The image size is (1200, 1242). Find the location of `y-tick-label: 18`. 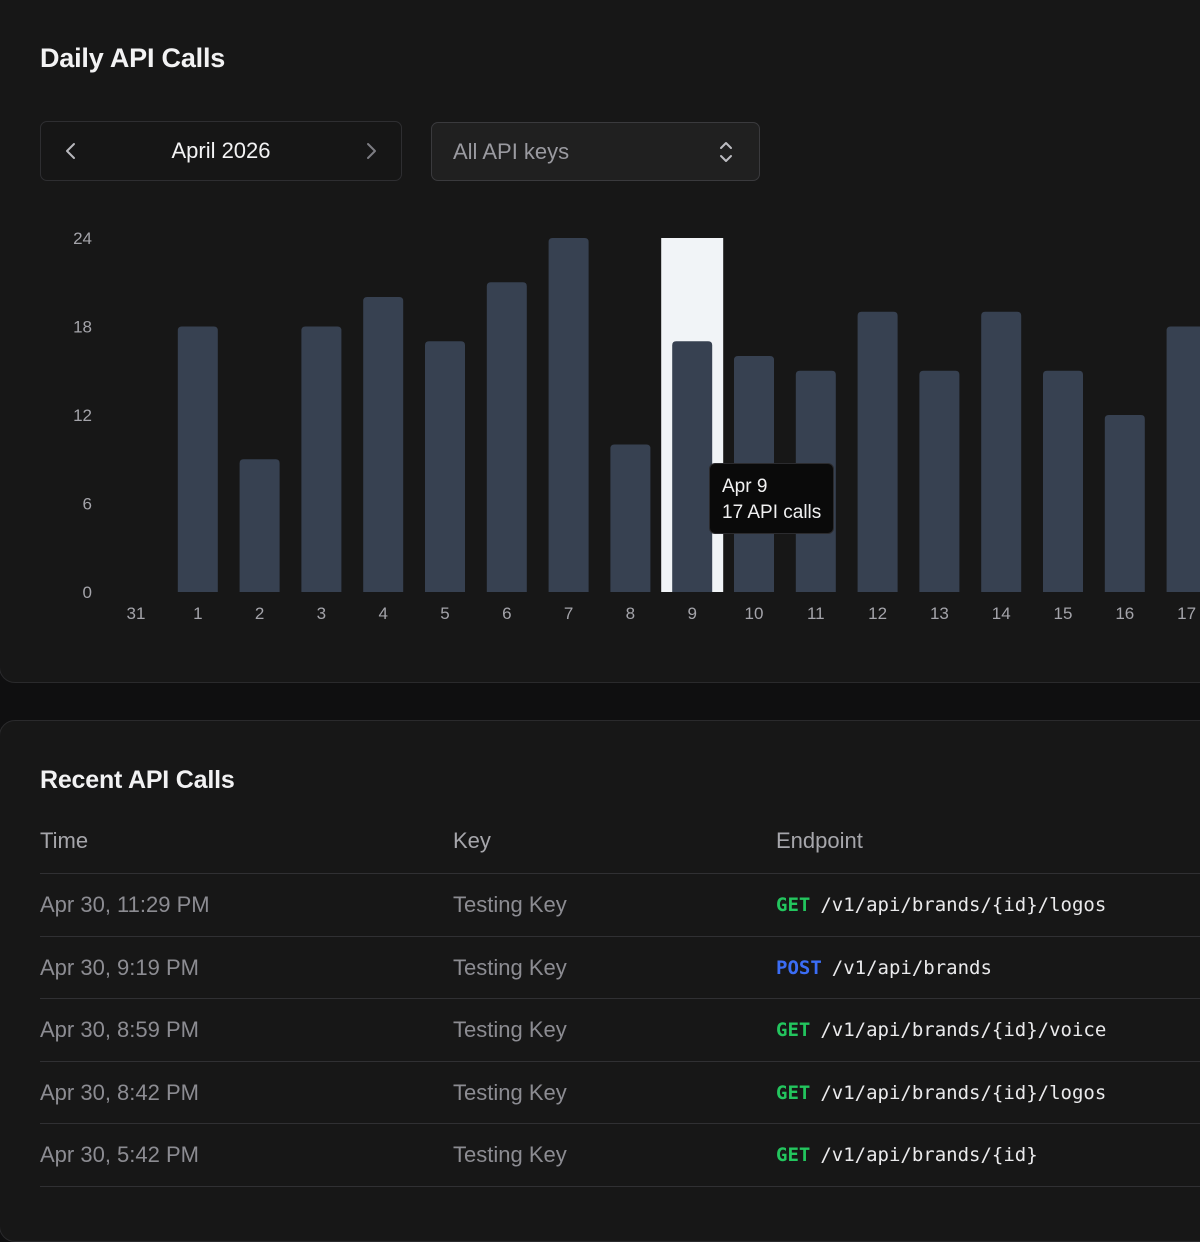

y-tick-label: 18 is located at coordinates (82, 327).